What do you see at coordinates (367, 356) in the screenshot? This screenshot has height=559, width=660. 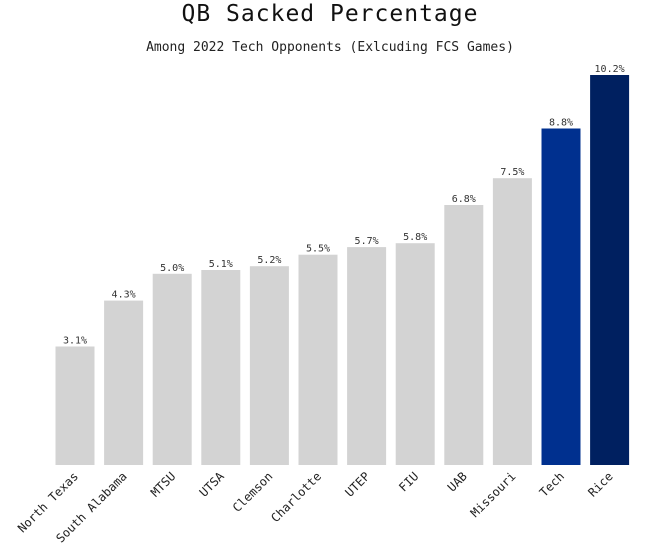 I see `bar-utep` at bounding box center [367, 356].